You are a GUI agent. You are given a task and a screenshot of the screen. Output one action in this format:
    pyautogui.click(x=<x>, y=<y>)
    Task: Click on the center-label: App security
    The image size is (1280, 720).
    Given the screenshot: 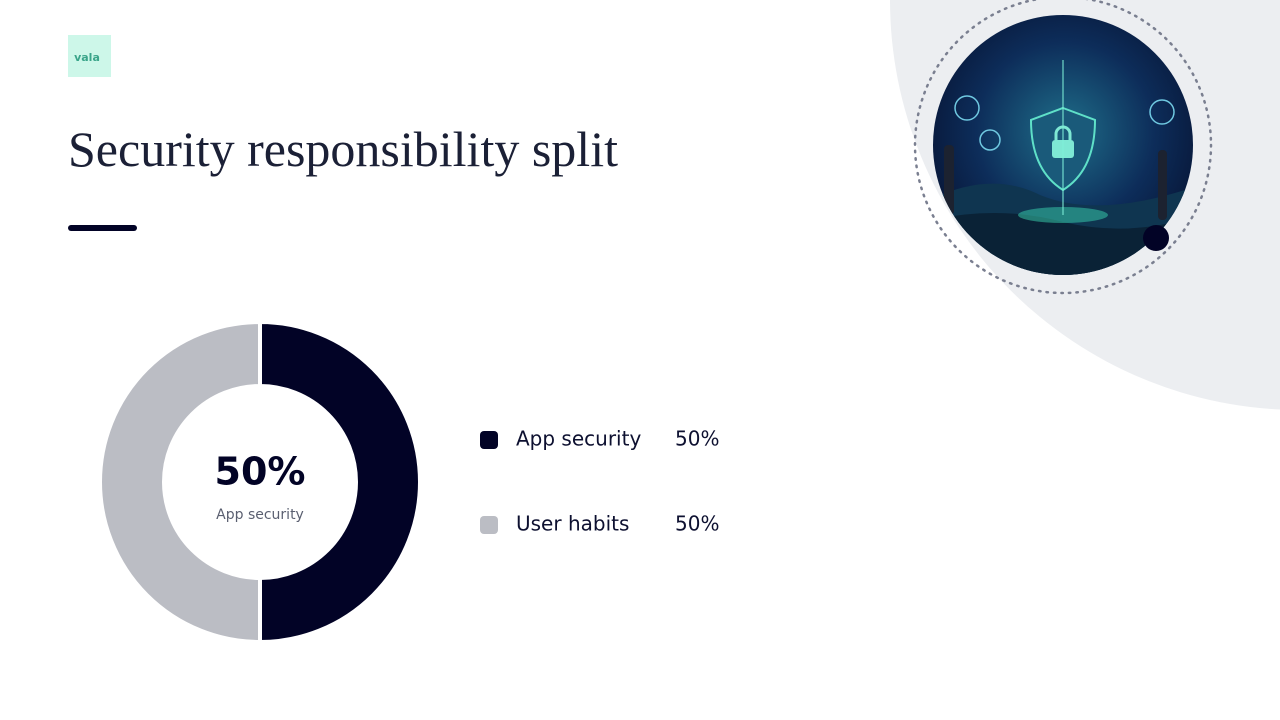 What is the action you would take?
    pyautogui.click(x=260, y=515)
    